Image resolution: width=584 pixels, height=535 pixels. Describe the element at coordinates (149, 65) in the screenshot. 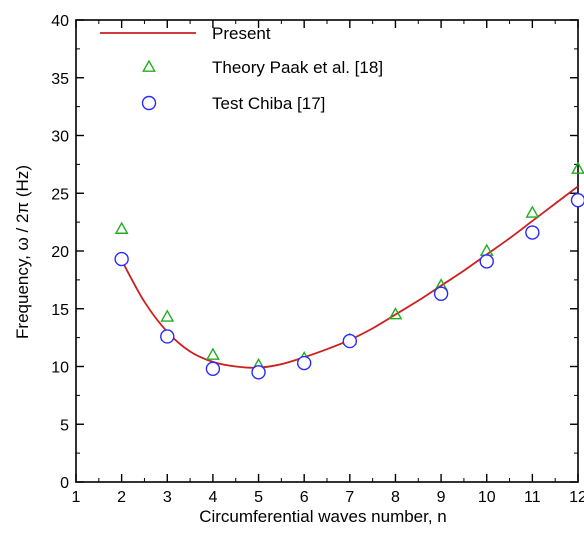

I see `legend-marker-triangle` at that location.